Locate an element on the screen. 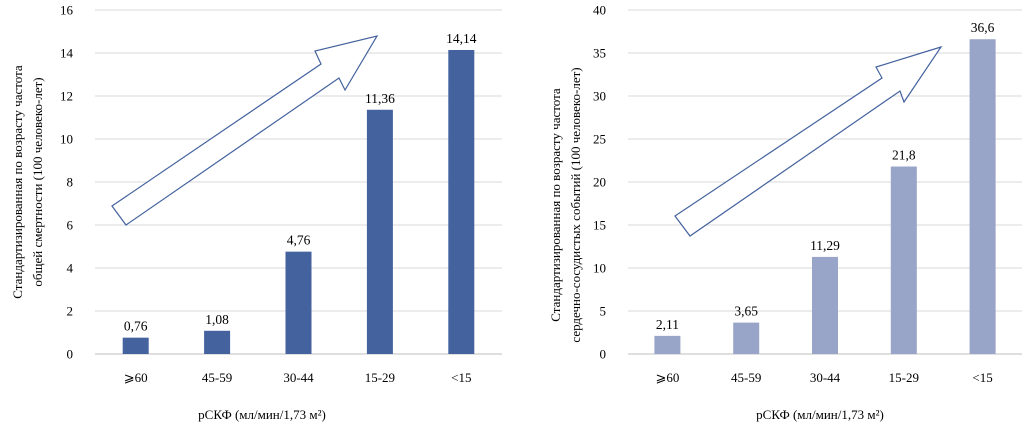  y-tick-label: 35 is located at coordinates (599, 53).